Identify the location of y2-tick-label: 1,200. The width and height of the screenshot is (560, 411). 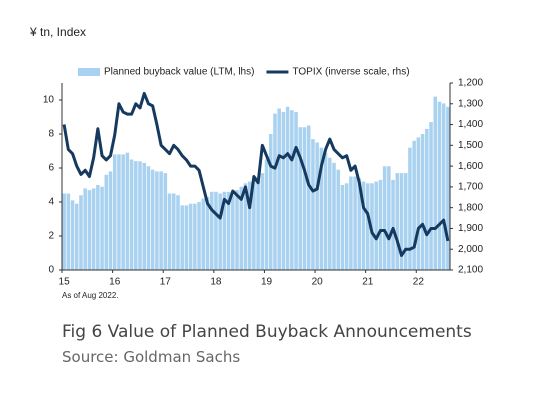
(470, 83).